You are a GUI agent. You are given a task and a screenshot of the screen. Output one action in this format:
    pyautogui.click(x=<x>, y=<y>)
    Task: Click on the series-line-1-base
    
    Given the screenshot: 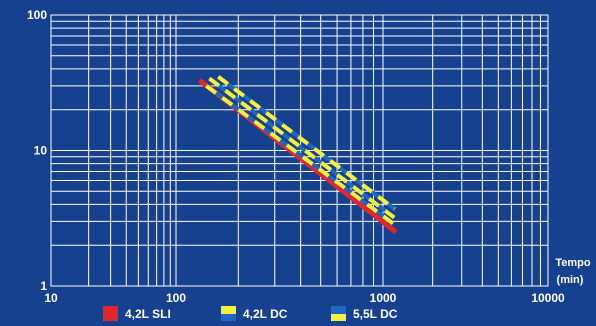 What is the action you would take?
    pyautogui.click(x=300, y=154)
    